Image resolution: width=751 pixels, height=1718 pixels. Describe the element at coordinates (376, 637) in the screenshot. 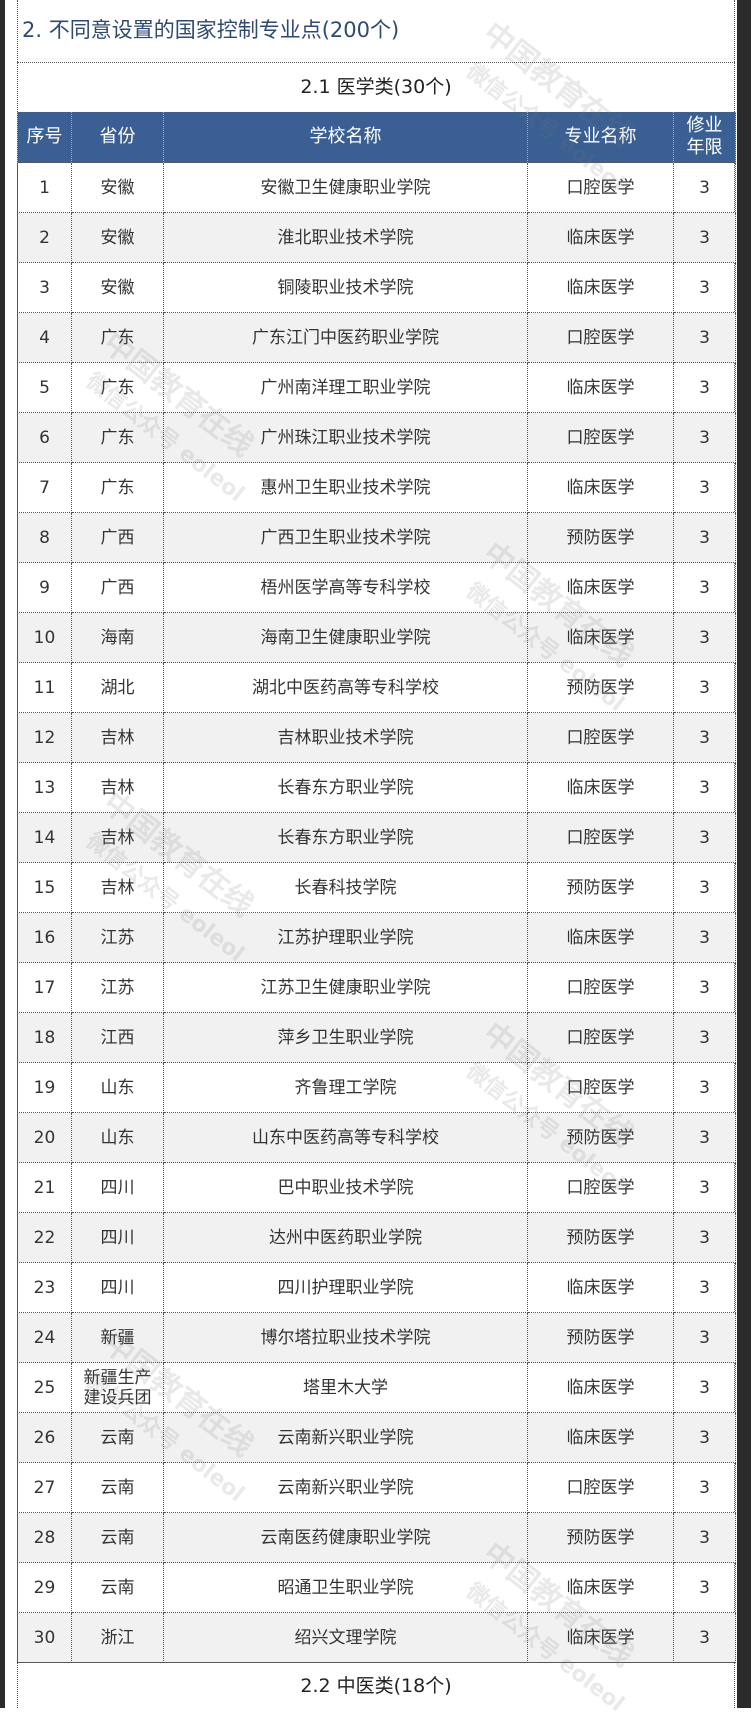

I see `table-row: 10 海南 海南卫生健康职业学院 临床医学 3` at that location.